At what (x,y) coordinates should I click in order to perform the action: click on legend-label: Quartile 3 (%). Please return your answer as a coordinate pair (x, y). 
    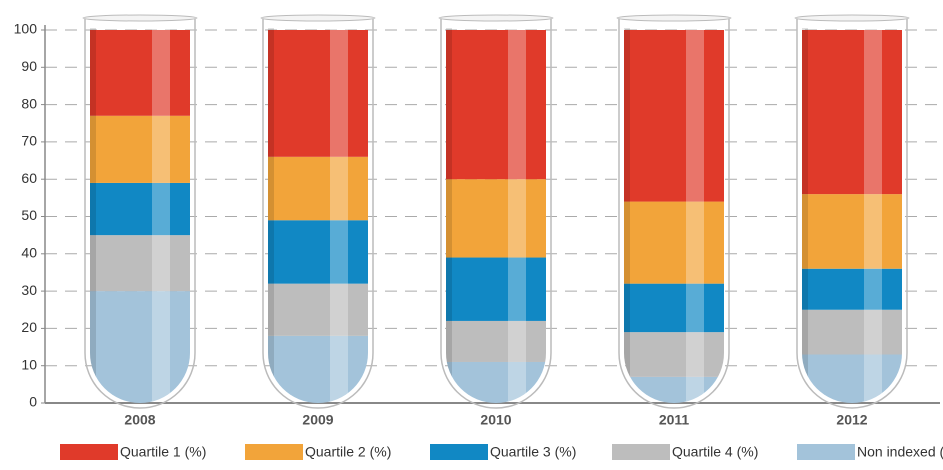
    Looking at the image, I should click on (533, 452).